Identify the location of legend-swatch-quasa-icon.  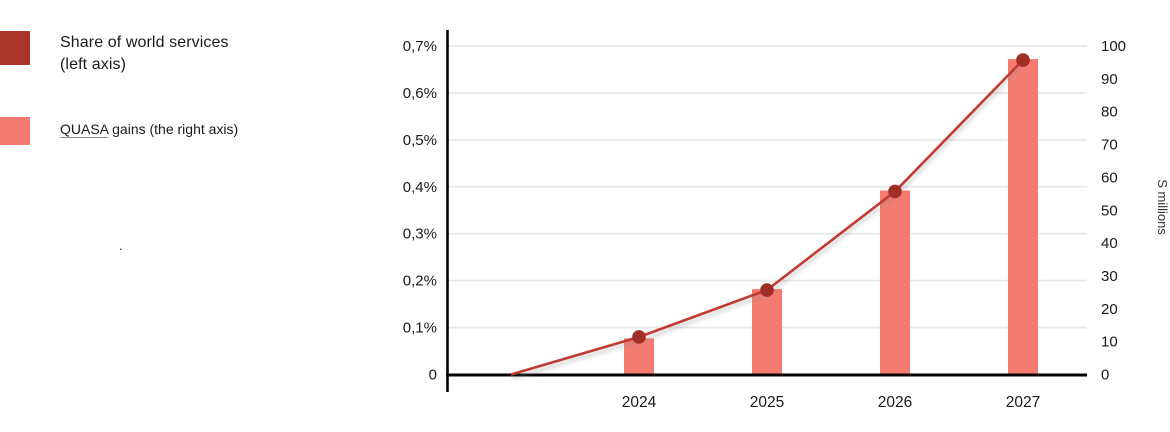
(15, 131).